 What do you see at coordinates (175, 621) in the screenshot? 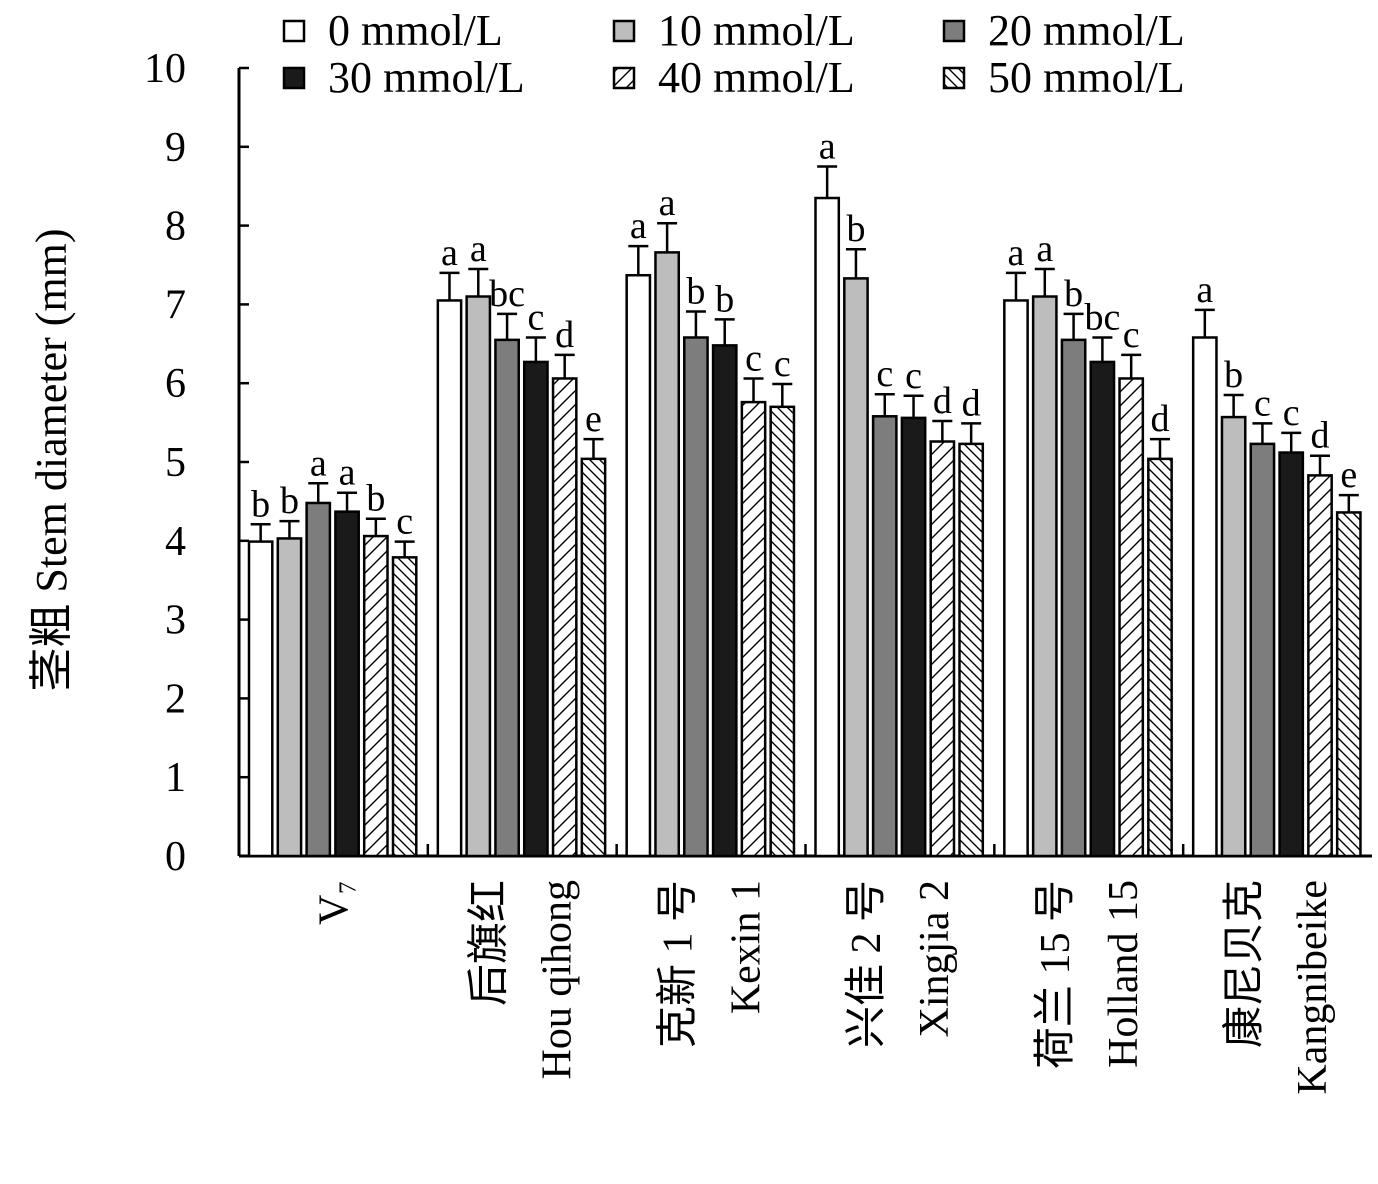
I see `y-tick-label: 3` at bounding box center [175, 621].